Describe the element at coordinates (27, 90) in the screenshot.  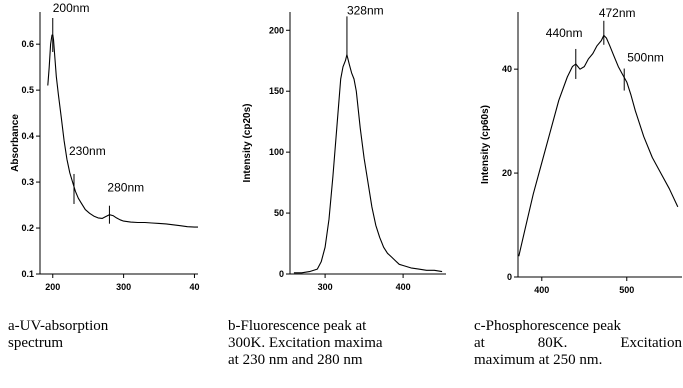
I see `y-tick-label: 0.5` at that location.